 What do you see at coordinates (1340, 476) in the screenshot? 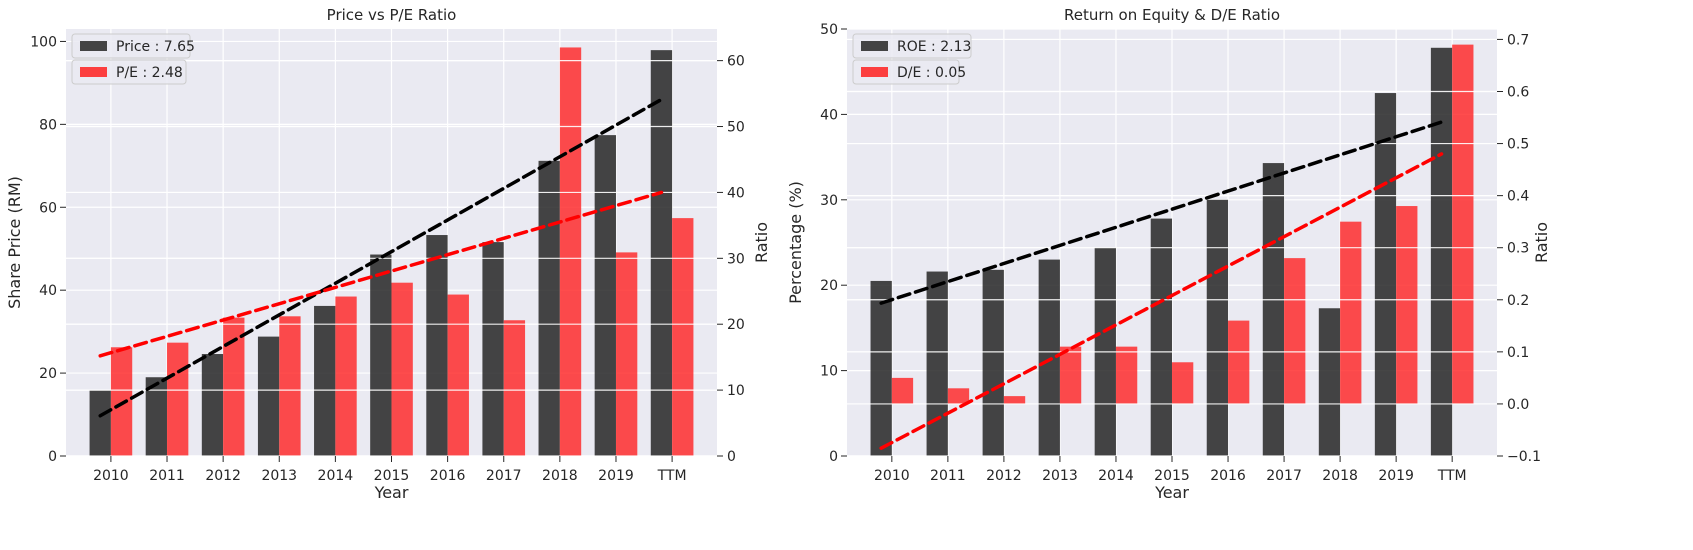
I see `x-tick-label: 2018` at bounding box center [1340, 476].